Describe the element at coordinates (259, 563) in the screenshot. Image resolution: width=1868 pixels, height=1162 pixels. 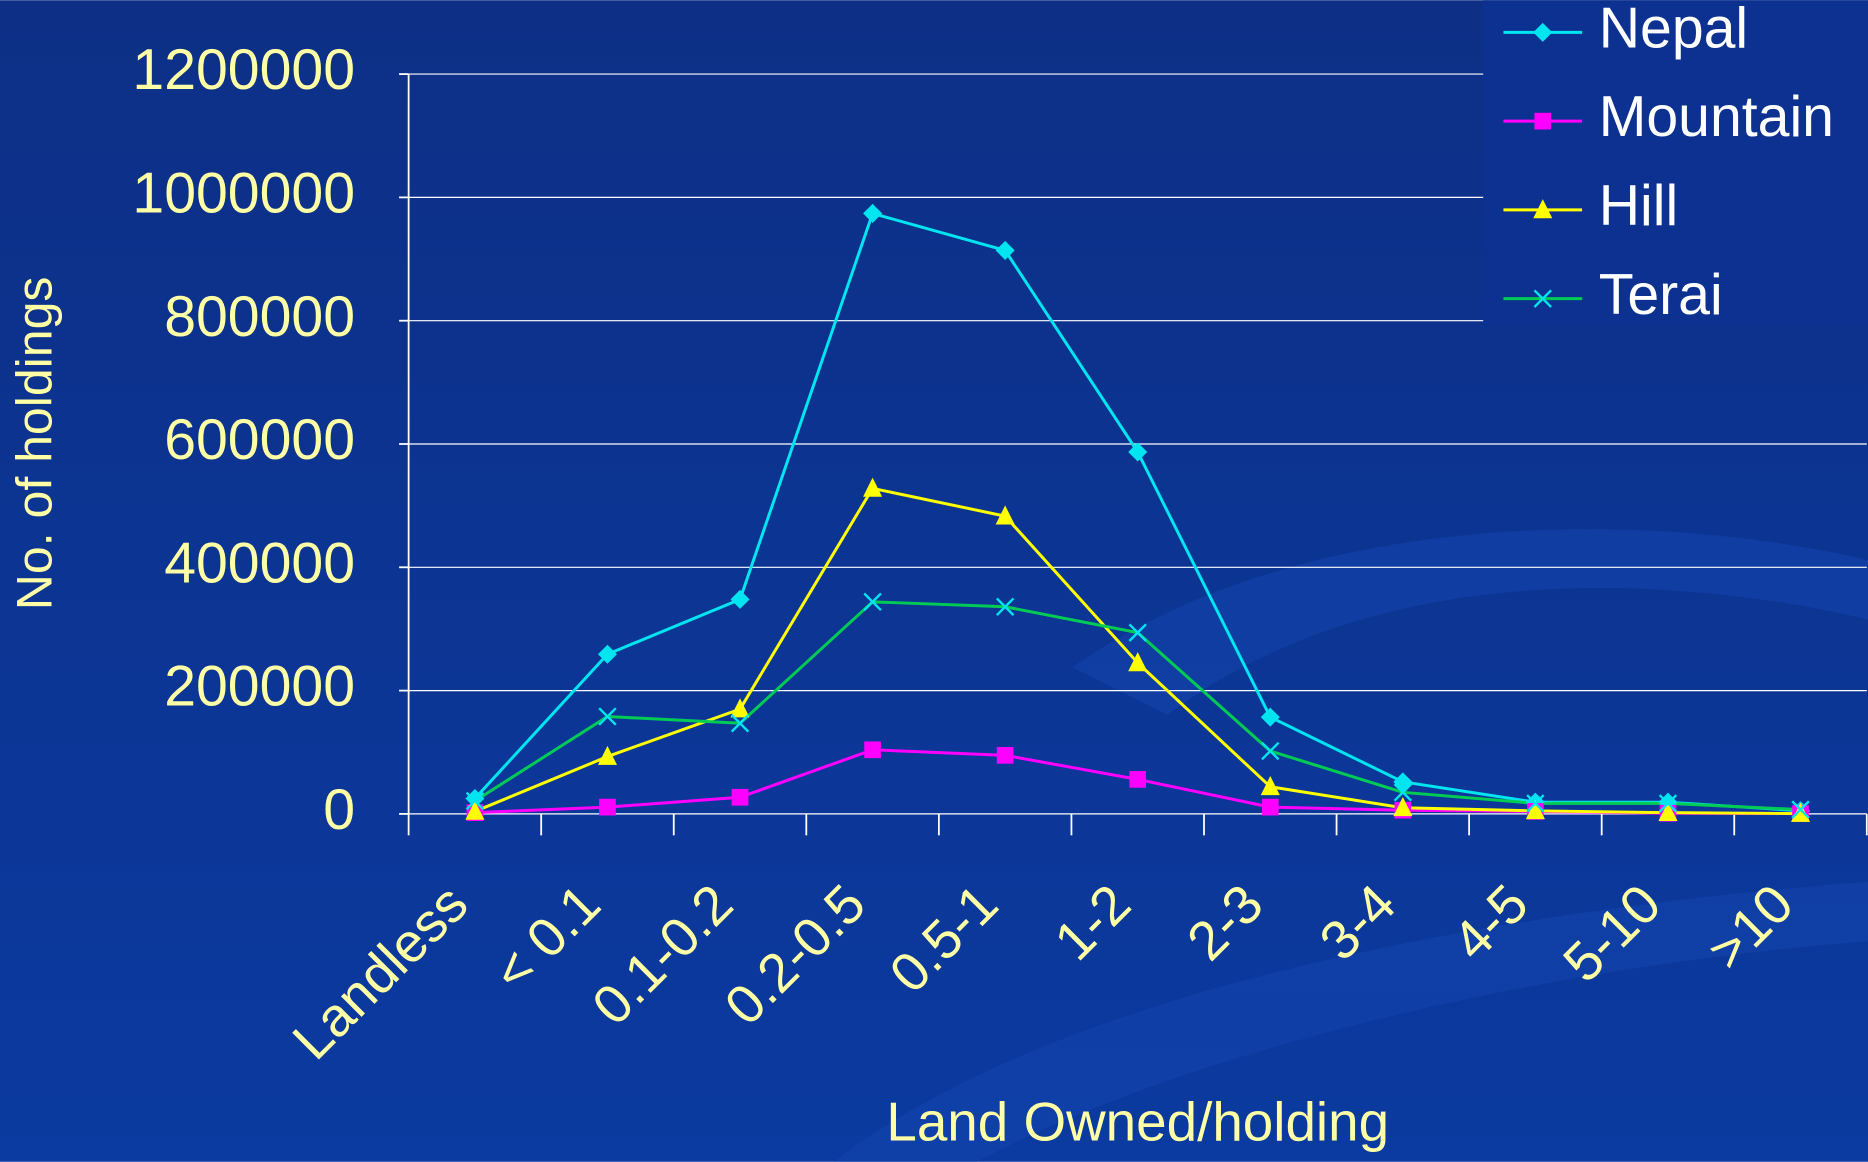
I see `y-tick-label: 400000` at that location.